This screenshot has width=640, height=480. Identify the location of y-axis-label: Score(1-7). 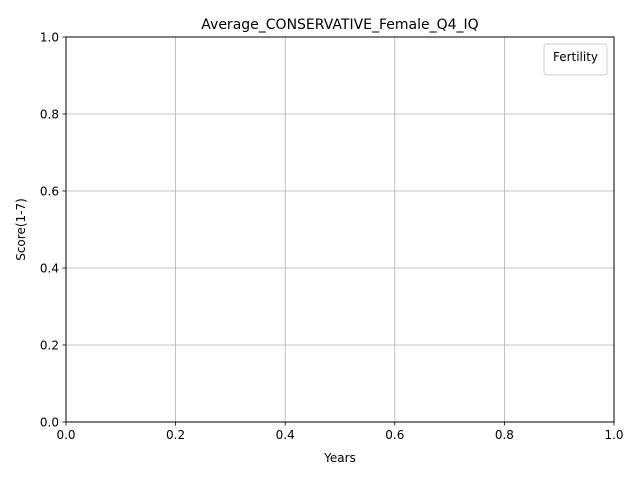
(21, 229).